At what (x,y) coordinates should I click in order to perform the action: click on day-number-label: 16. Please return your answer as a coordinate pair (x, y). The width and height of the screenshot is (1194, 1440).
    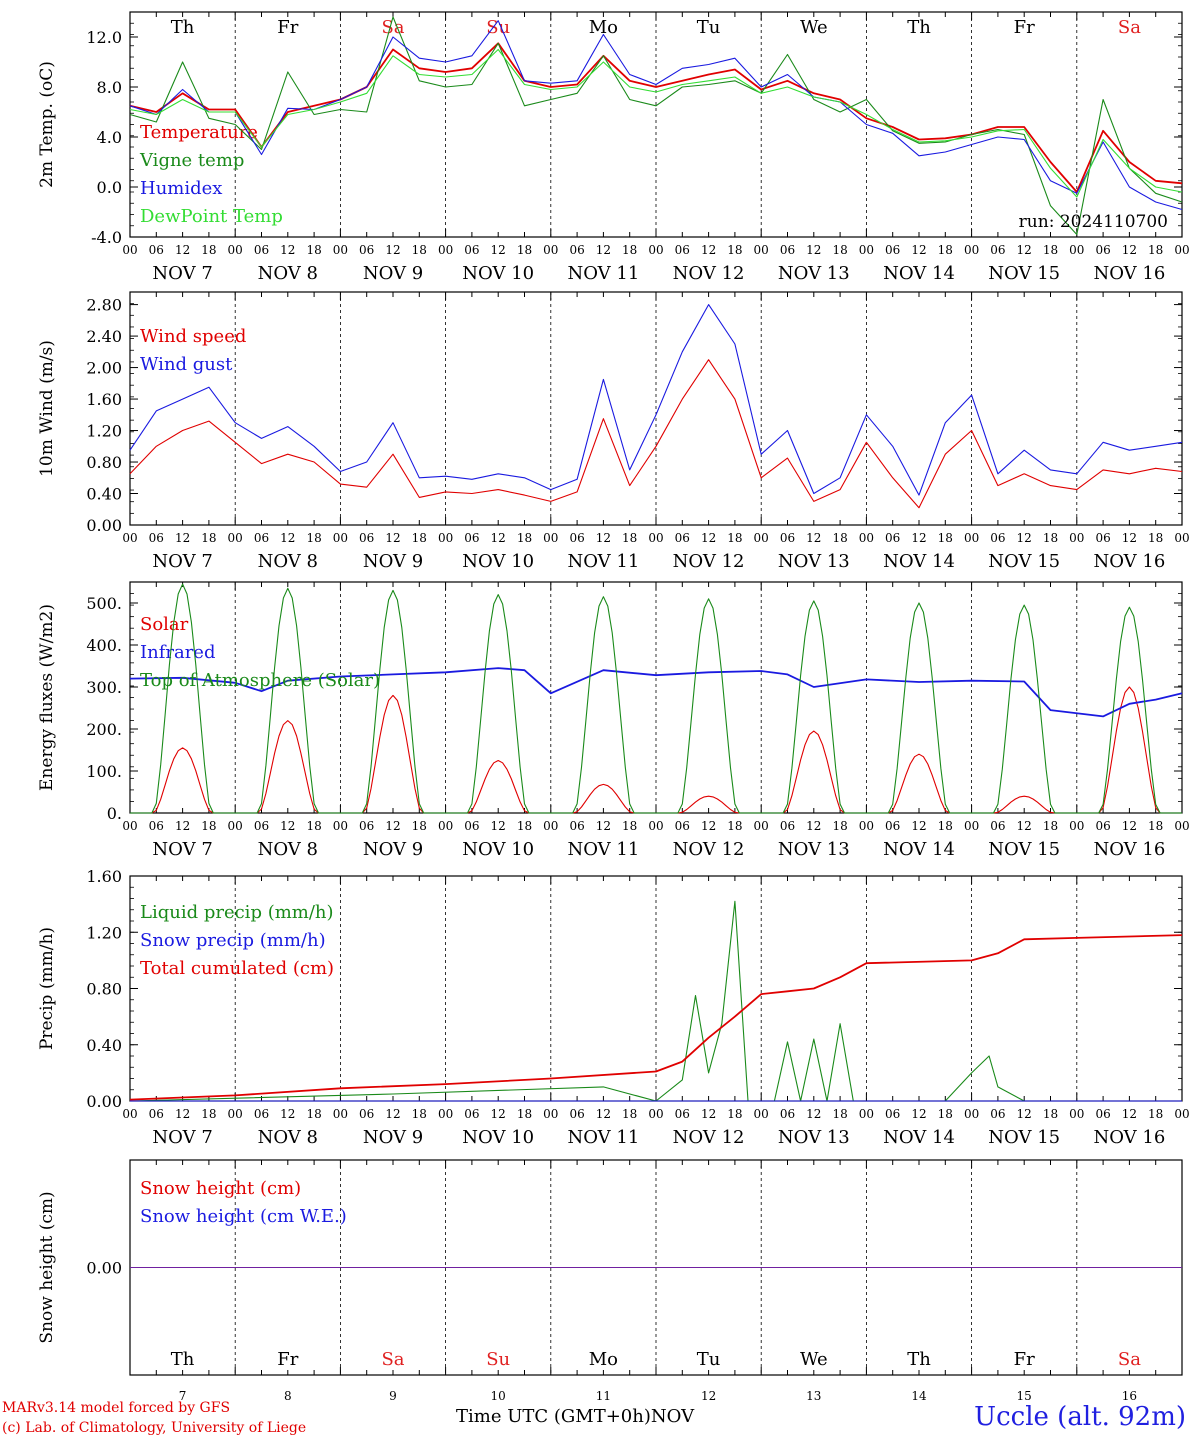
    Looking at the image, I should click on (1129, 1396).